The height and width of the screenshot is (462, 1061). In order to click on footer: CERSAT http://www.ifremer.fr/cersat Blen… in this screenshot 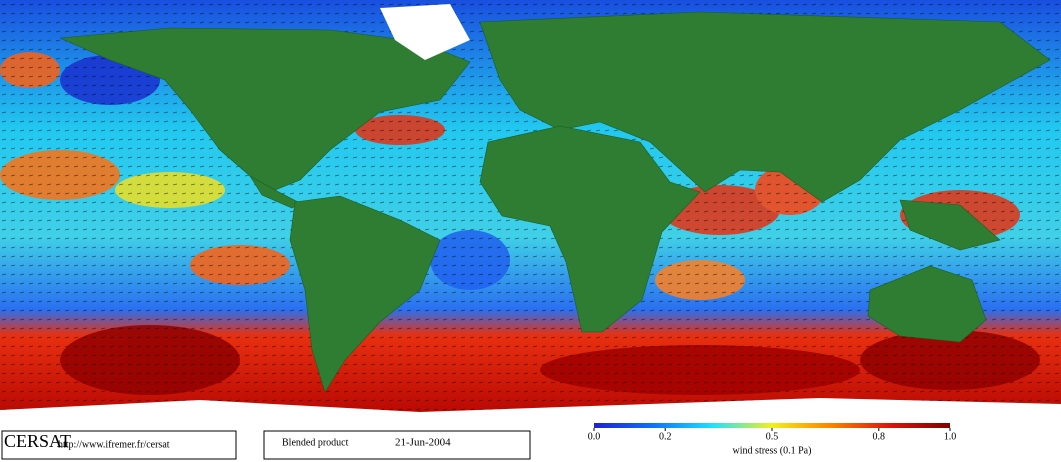, I will do `click(530, 442)`.